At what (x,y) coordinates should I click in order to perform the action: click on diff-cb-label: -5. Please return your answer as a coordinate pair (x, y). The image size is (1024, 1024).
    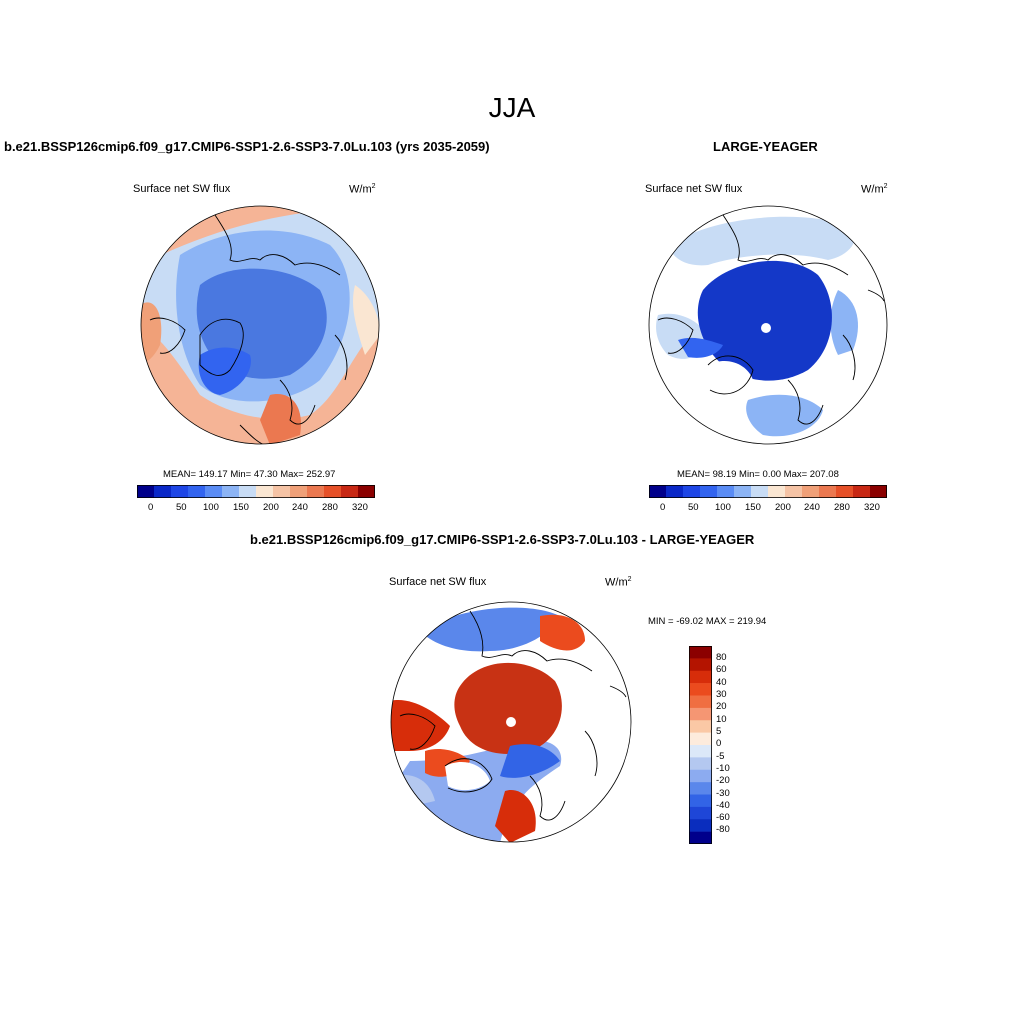
    Looking at the image, I should click on (720, 756).